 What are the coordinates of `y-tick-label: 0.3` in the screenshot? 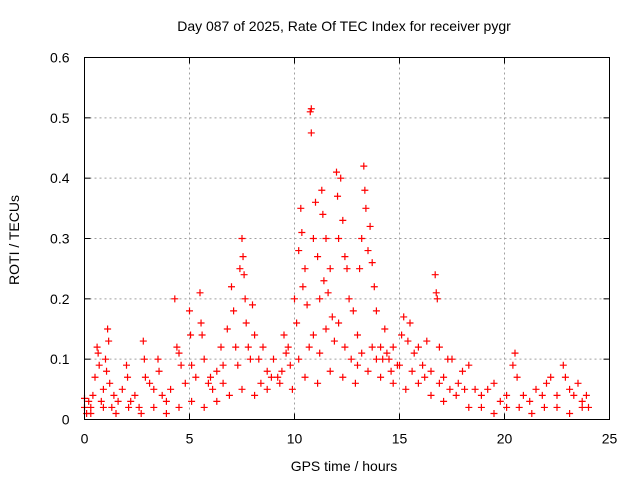 It's located at (60, 239).